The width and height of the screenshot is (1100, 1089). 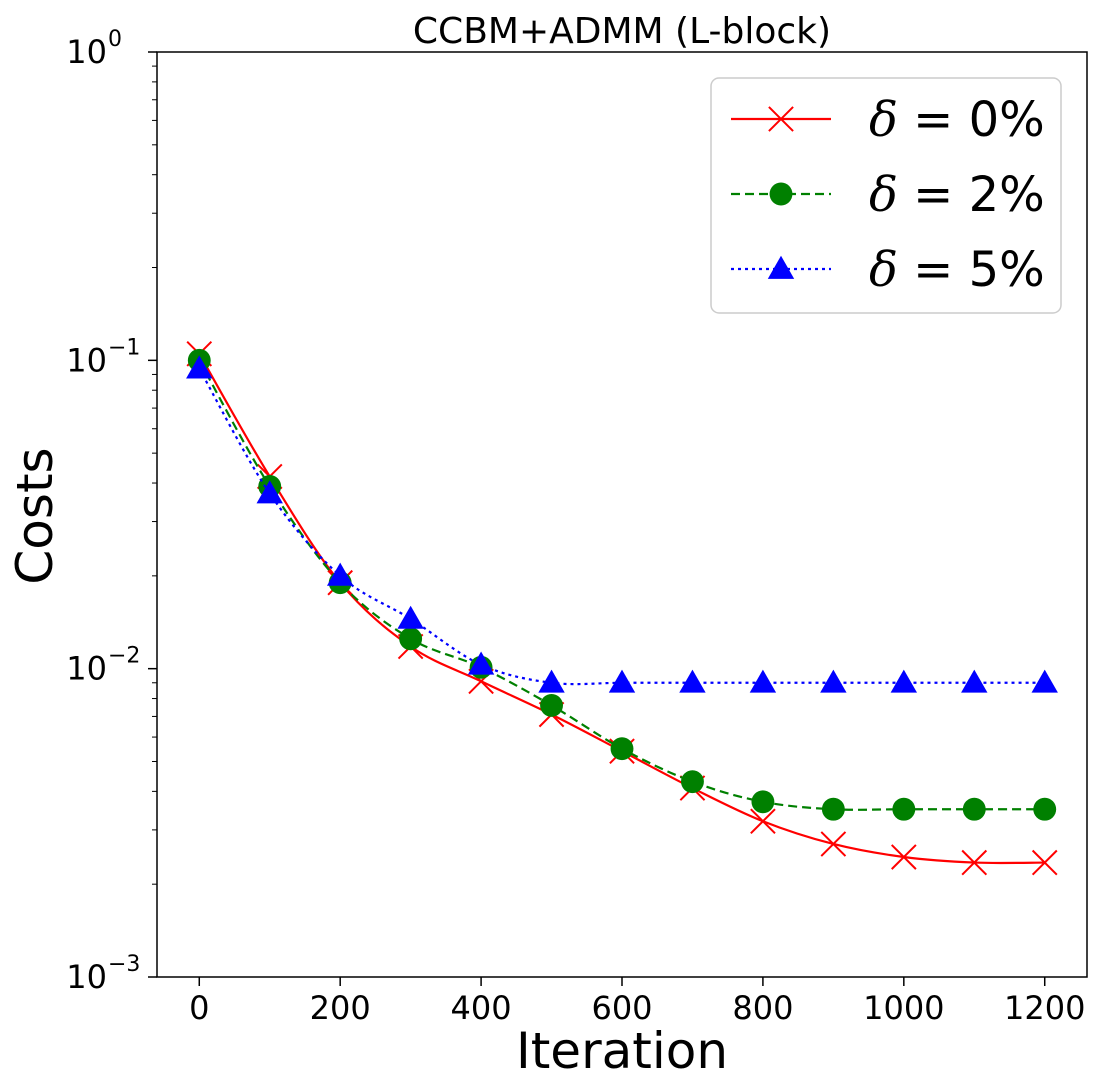 What do you see at coordinates (957, 195) in the screenshot?
I see `legend-label: δ = 2%` at bounding box center [957, 195].